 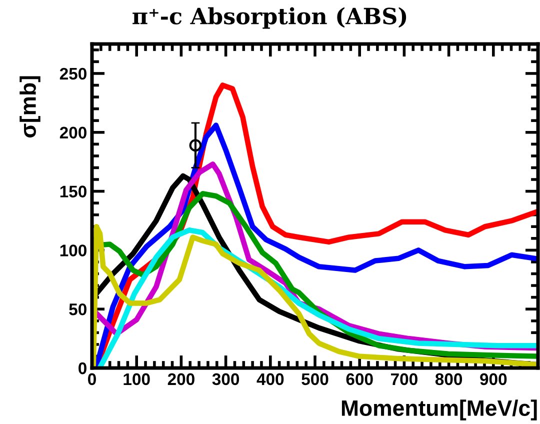 What do you see at coordinates (315, 379) in the screenshot?
I see `x-tick-label: 500` at bounding box center [315, 379].